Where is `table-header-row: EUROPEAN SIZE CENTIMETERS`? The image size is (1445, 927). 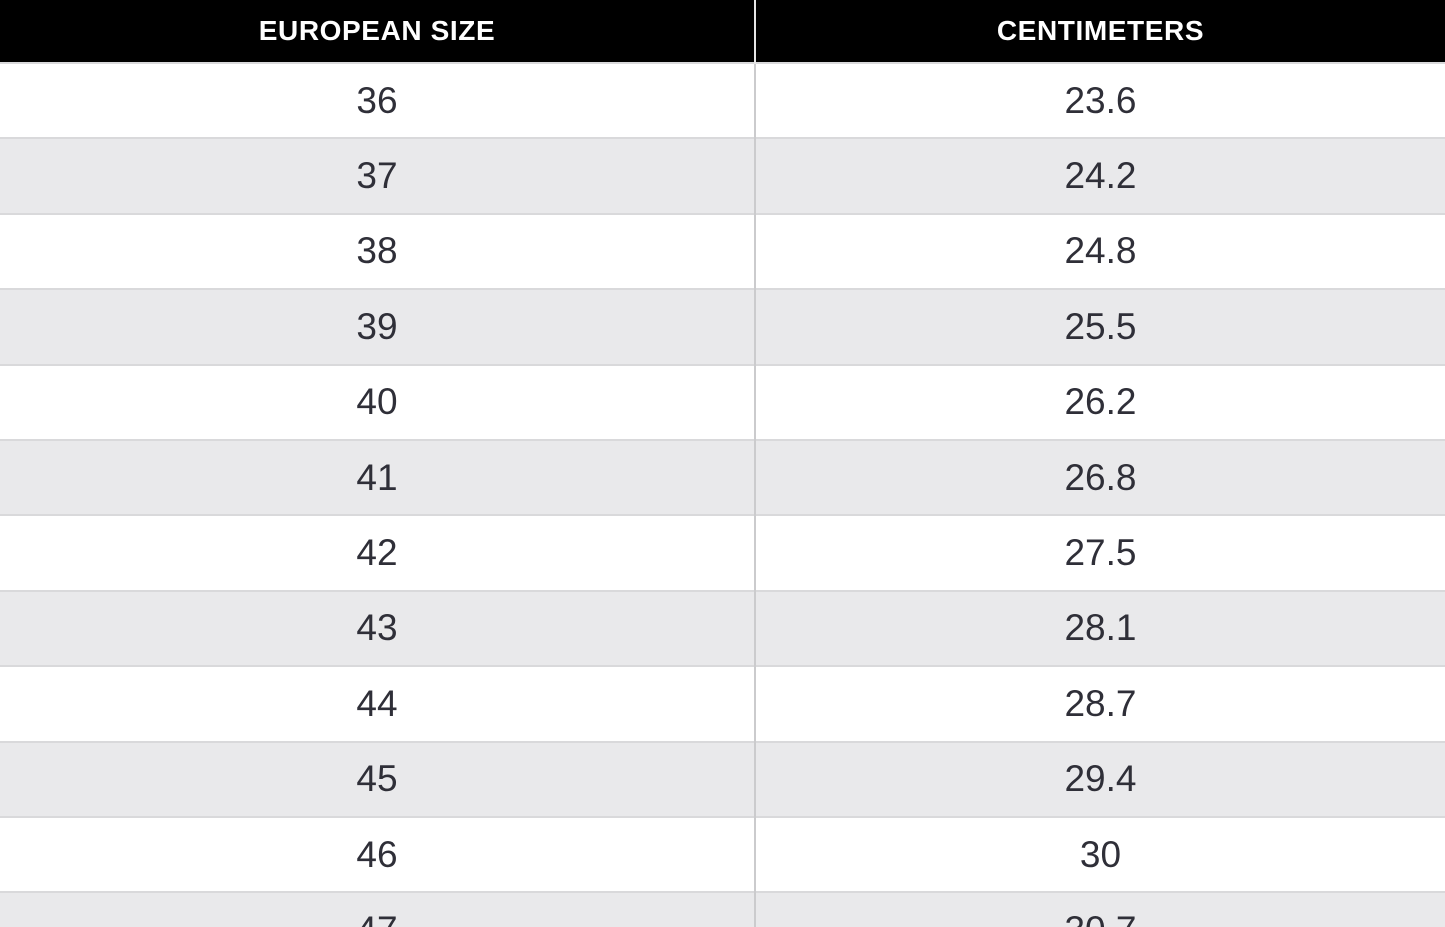
table-header-row: EUROPEAN SIZE CENTIMETERS is located at coordinates (722, 31).